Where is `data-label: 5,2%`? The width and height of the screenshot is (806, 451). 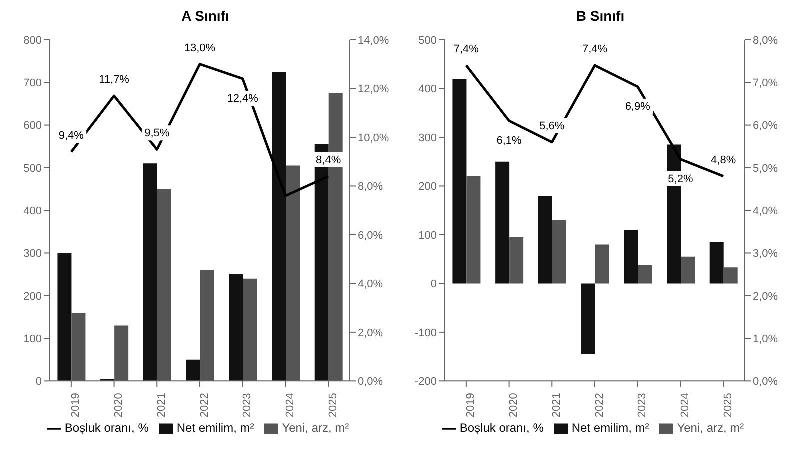
data-label: 5,2% is located at coordinates (681, 179).